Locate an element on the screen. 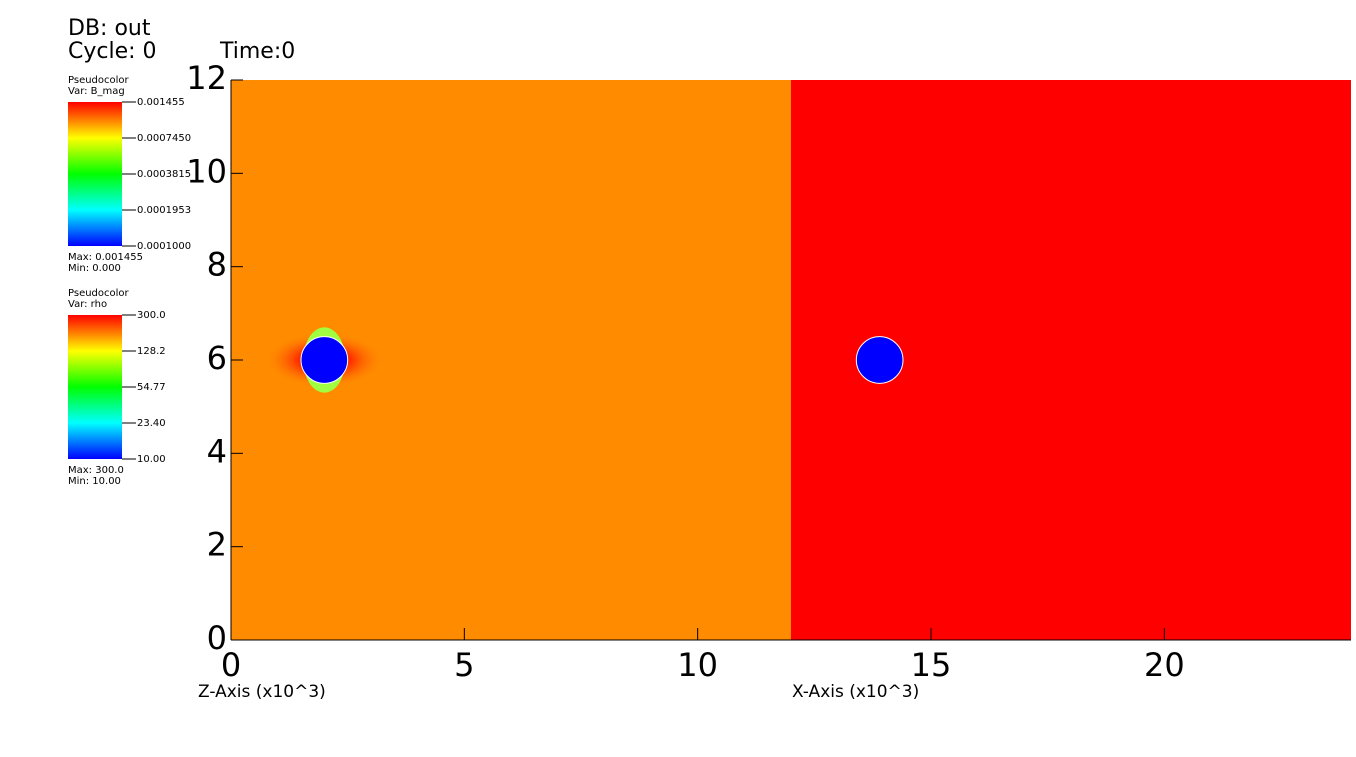  colorbar-tick-label: 128.2 is located at coordinates (151, 351).